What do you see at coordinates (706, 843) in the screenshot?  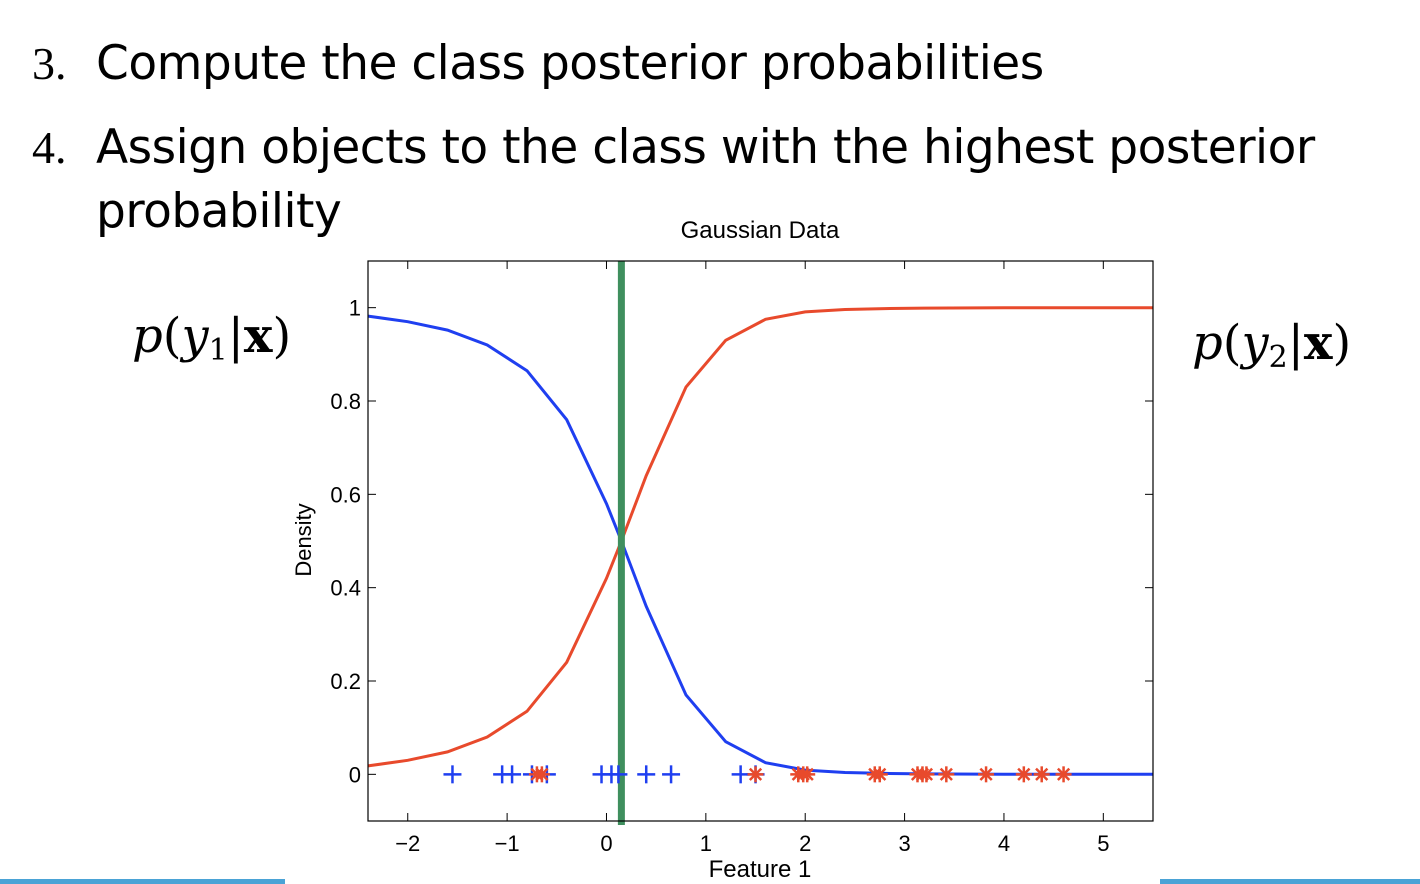 I see `x-tick-label: 1` at bounding box center [706, 843].